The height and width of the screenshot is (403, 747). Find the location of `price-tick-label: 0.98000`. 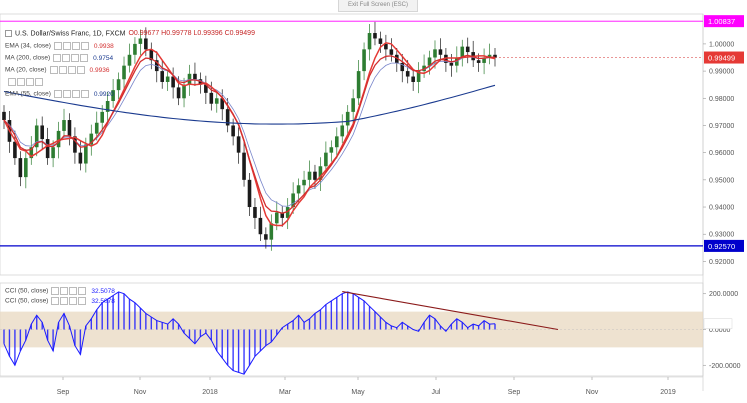

price-tick-label: 0.98000 is located at coordinates (721, 99).